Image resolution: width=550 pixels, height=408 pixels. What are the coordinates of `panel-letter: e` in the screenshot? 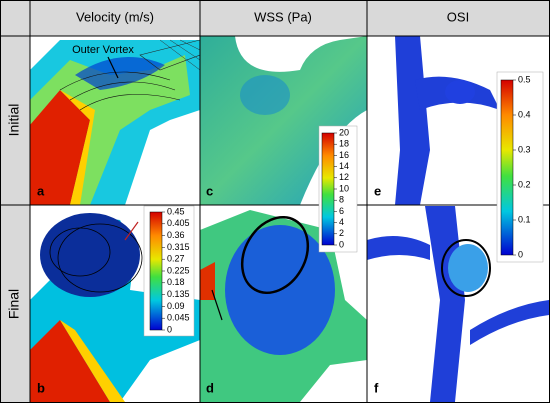 It's located at (377, 190).